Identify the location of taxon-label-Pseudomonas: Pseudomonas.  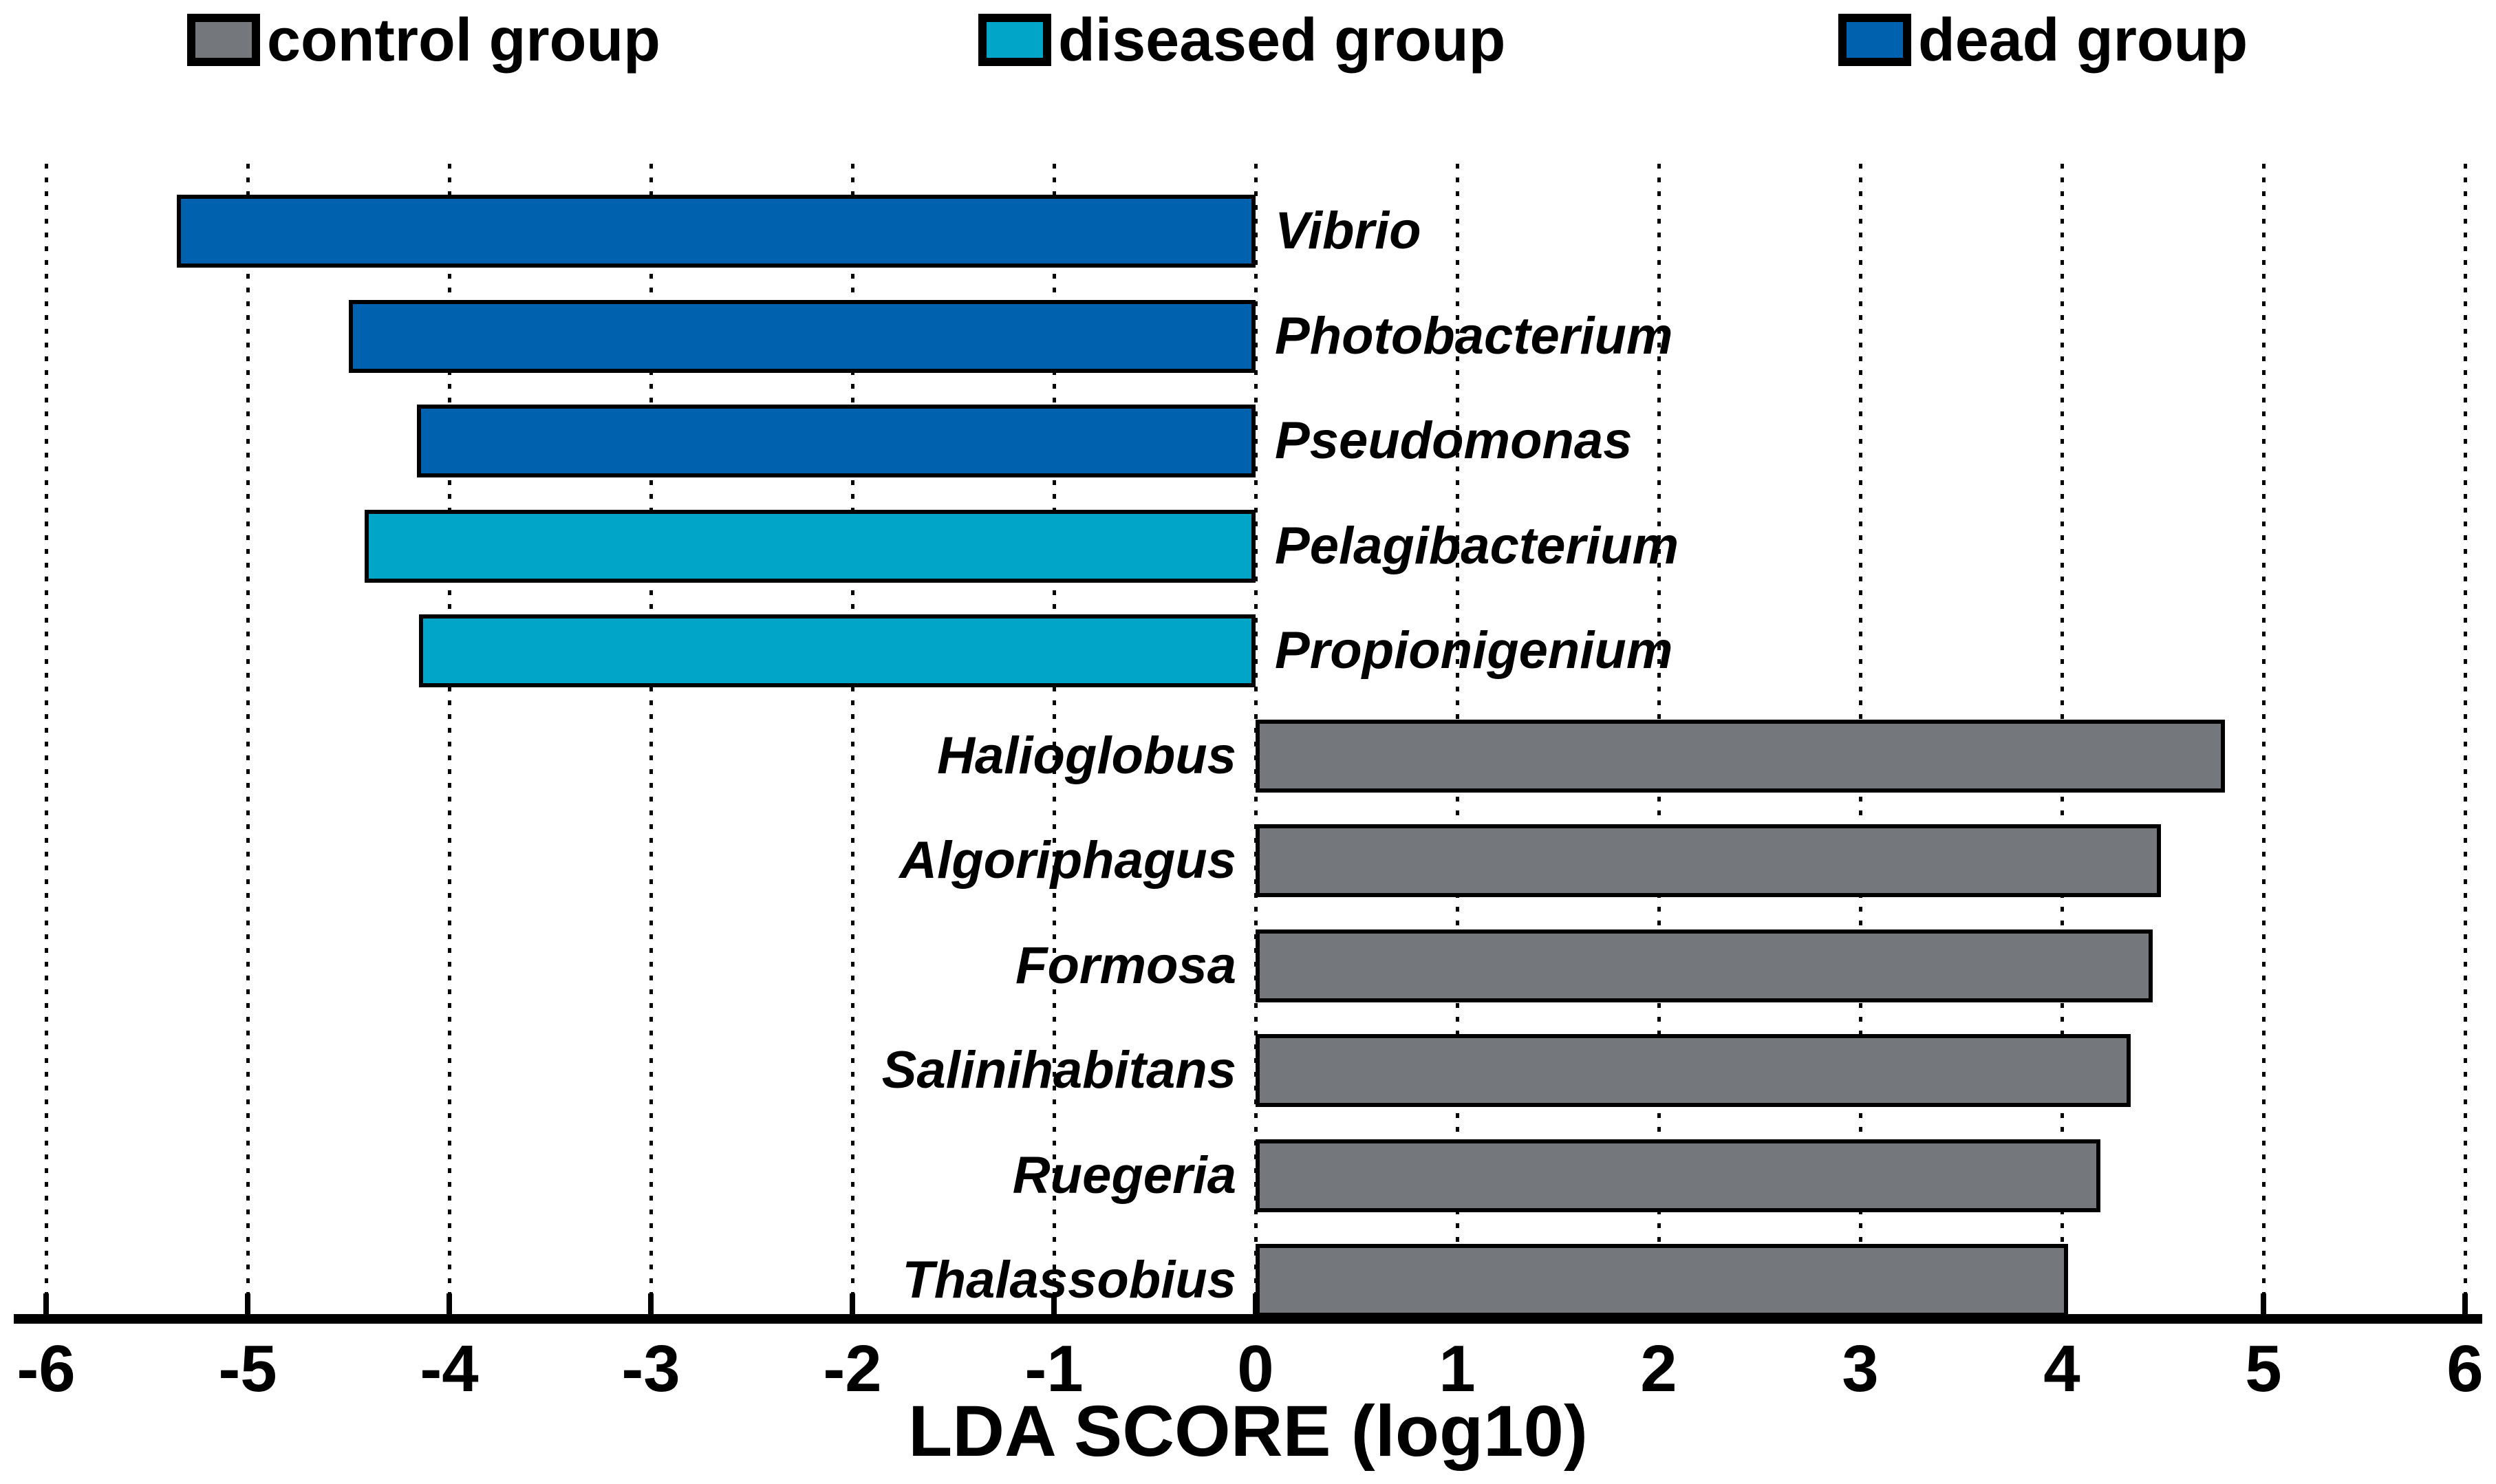
(1454, 440).